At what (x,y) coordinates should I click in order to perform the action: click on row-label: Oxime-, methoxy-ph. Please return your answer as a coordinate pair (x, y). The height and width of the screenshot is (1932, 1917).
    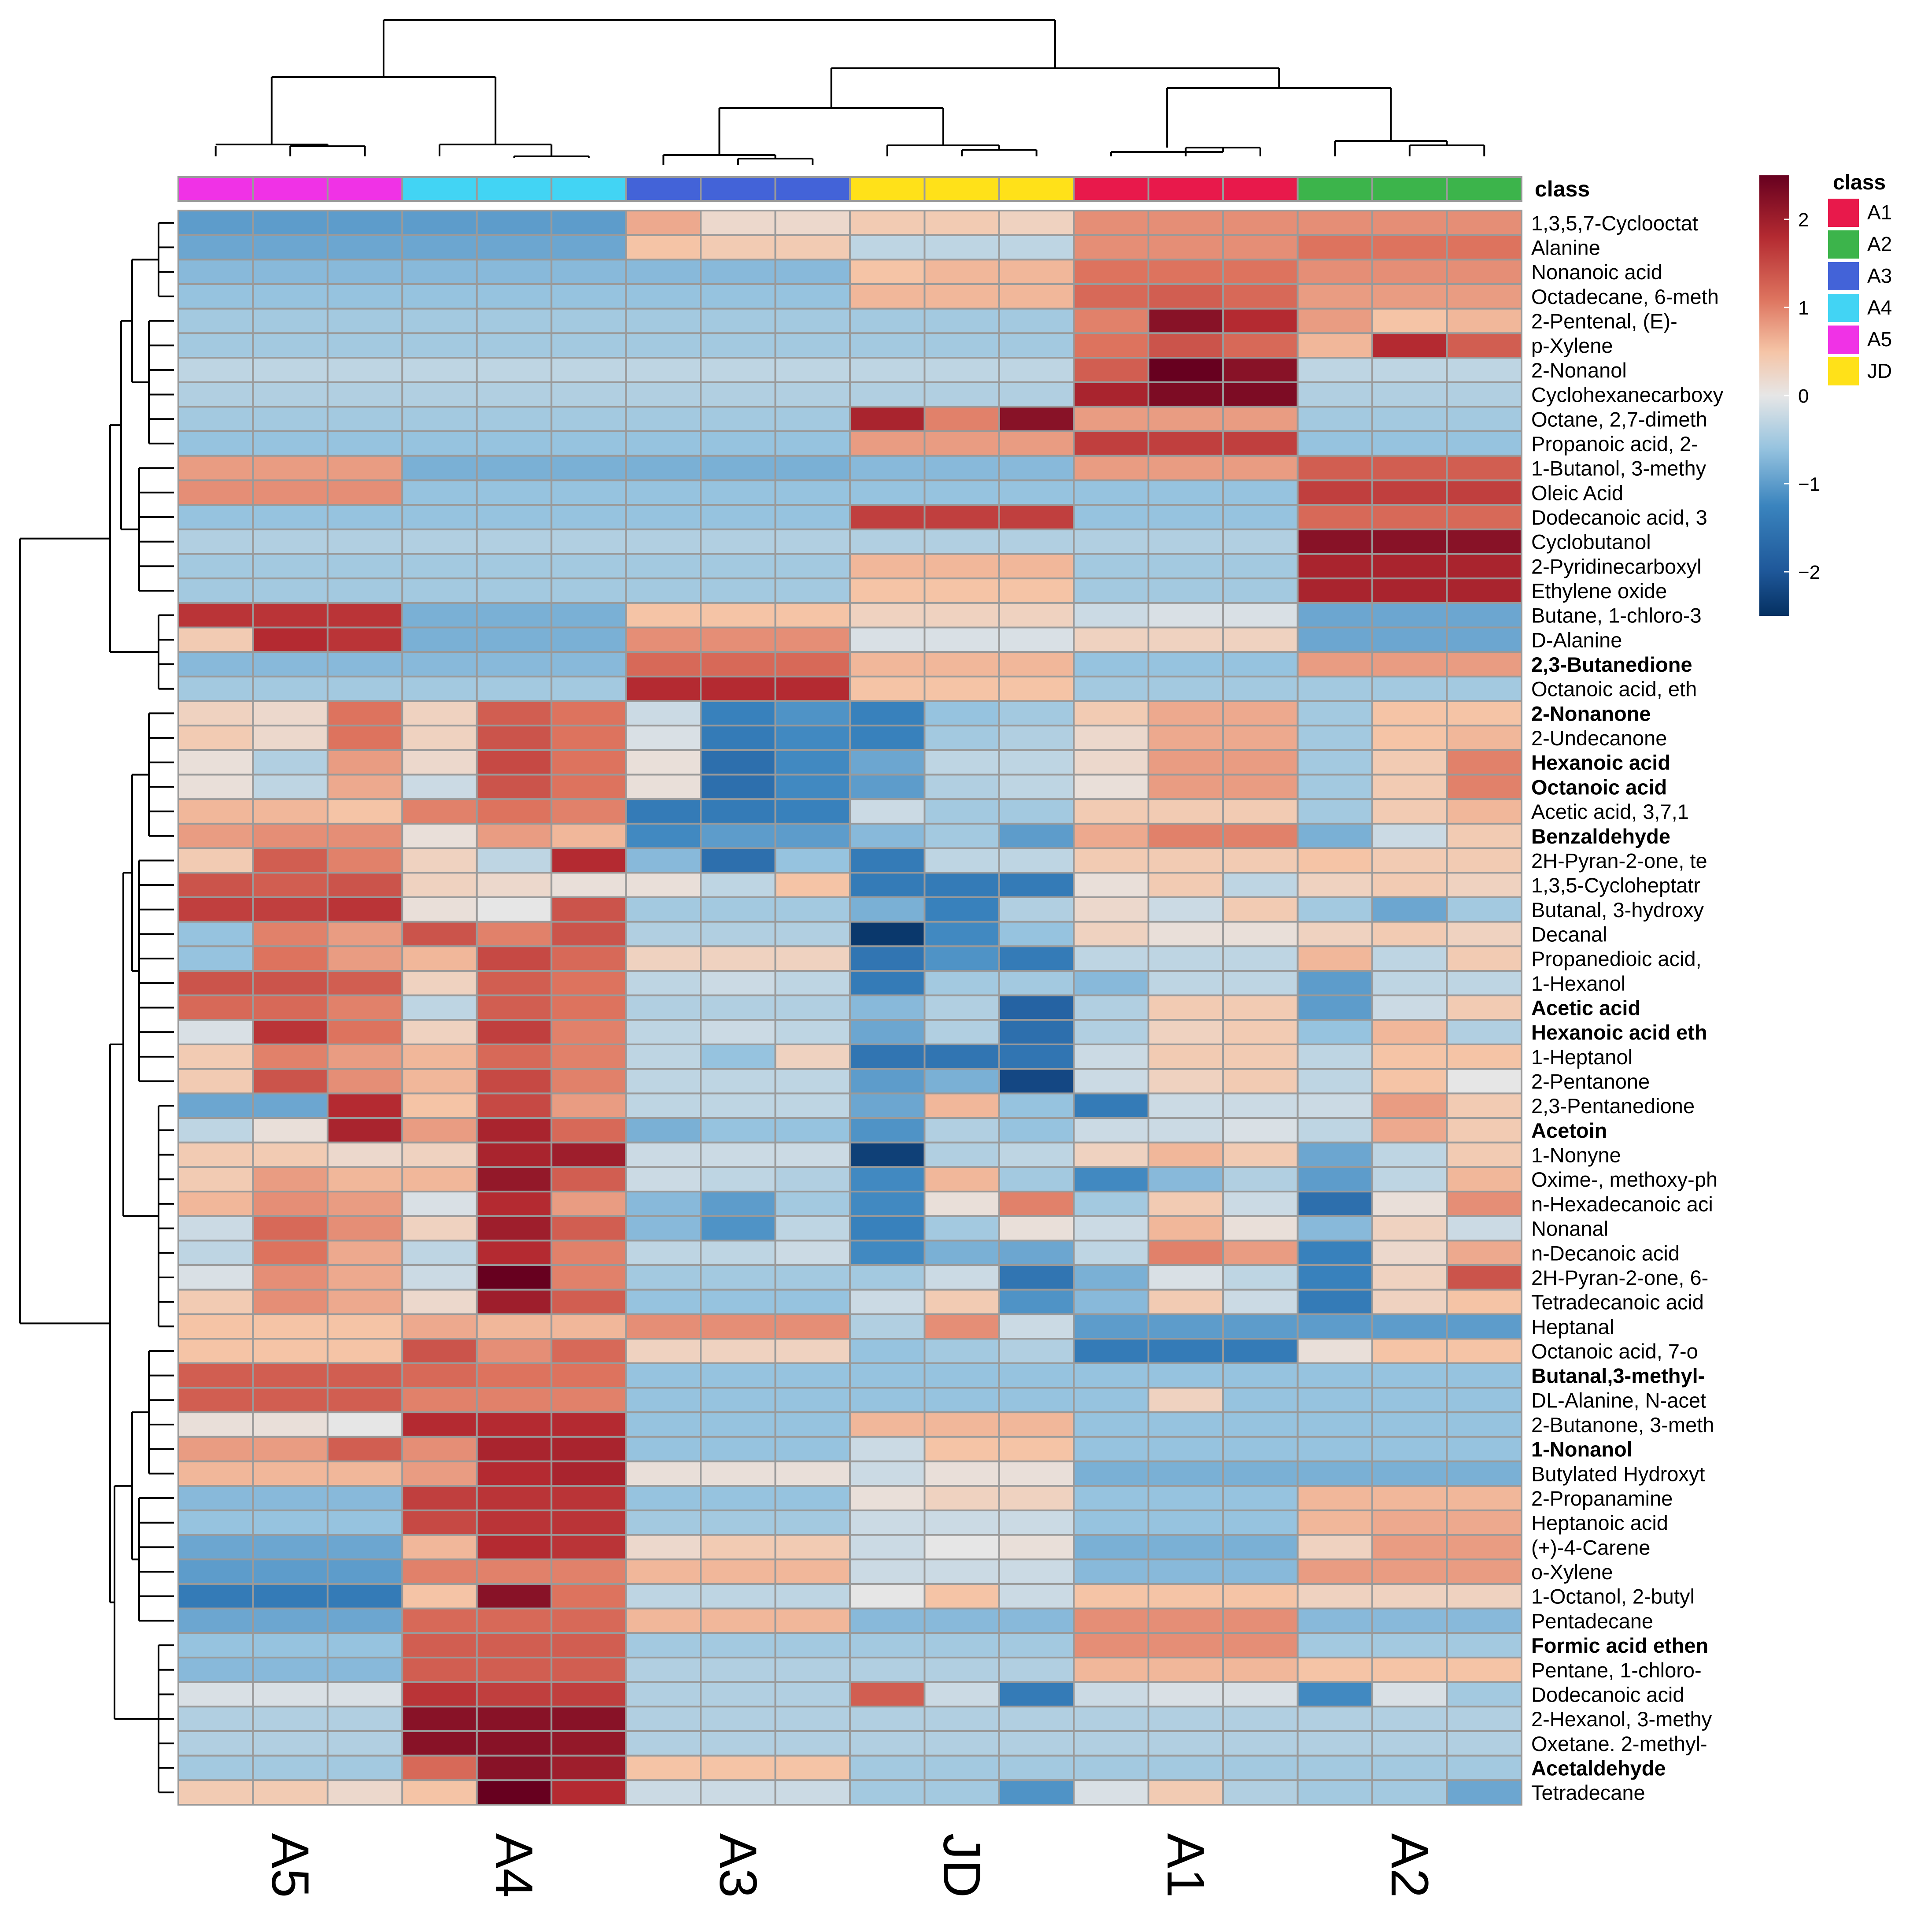
    Looking at the image, I should click on (1624, 1180).